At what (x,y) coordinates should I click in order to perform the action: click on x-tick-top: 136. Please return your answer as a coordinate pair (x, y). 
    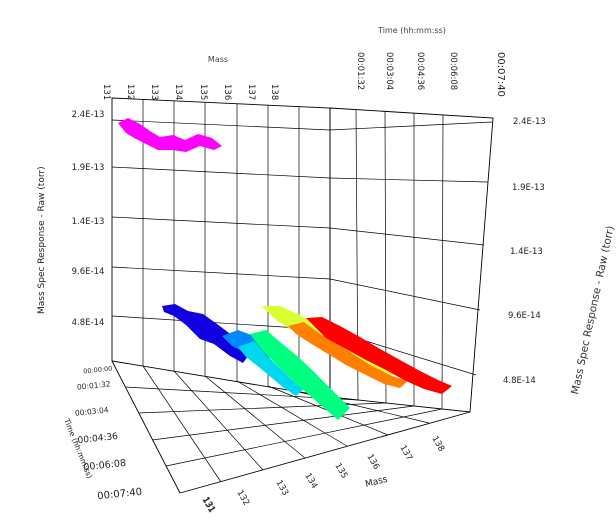
    Looking at the image, I should click on (227, 92).